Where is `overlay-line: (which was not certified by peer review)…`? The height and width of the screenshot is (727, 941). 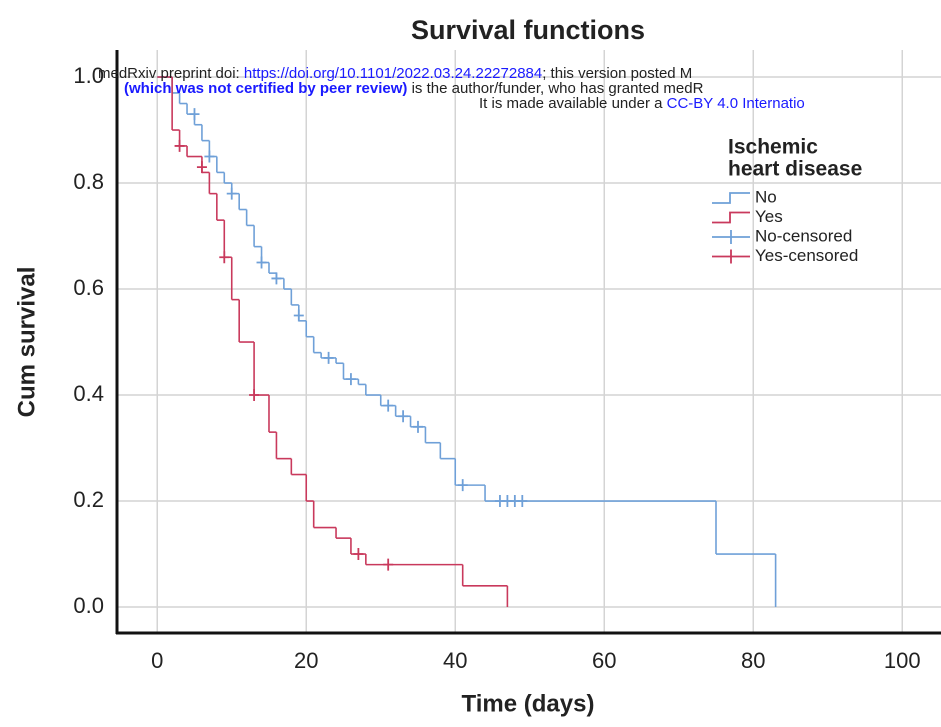 overlay-line: (which was not certified by peer review)… is located at coordinates (414, 88).